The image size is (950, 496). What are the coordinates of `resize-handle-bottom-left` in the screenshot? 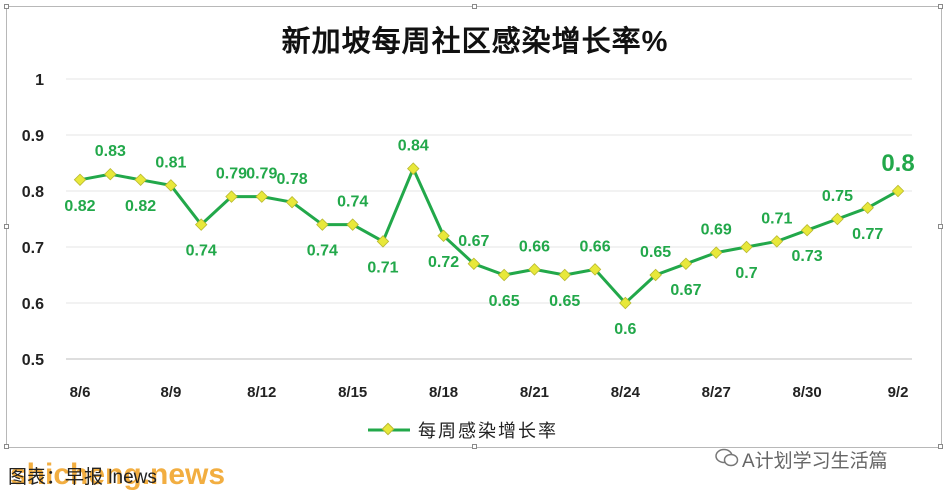 It's located at (6, 446).